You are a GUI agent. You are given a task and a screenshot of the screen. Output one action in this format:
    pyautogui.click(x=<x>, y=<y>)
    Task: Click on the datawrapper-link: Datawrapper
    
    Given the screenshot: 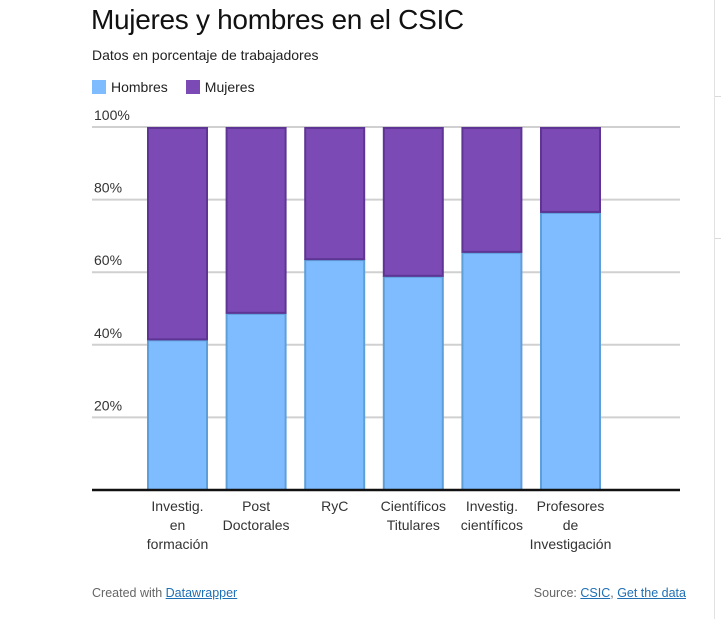 What is the action you would take?
    pyautogui.click(x=201, y=593)
    